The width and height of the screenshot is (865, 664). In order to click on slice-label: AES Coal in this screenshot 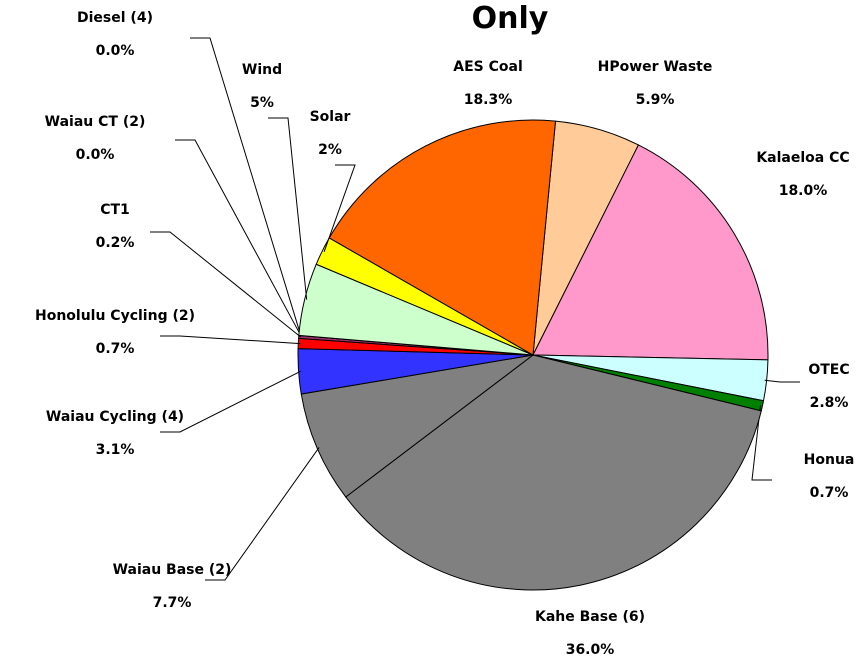, I will do `click(488, 67)`.